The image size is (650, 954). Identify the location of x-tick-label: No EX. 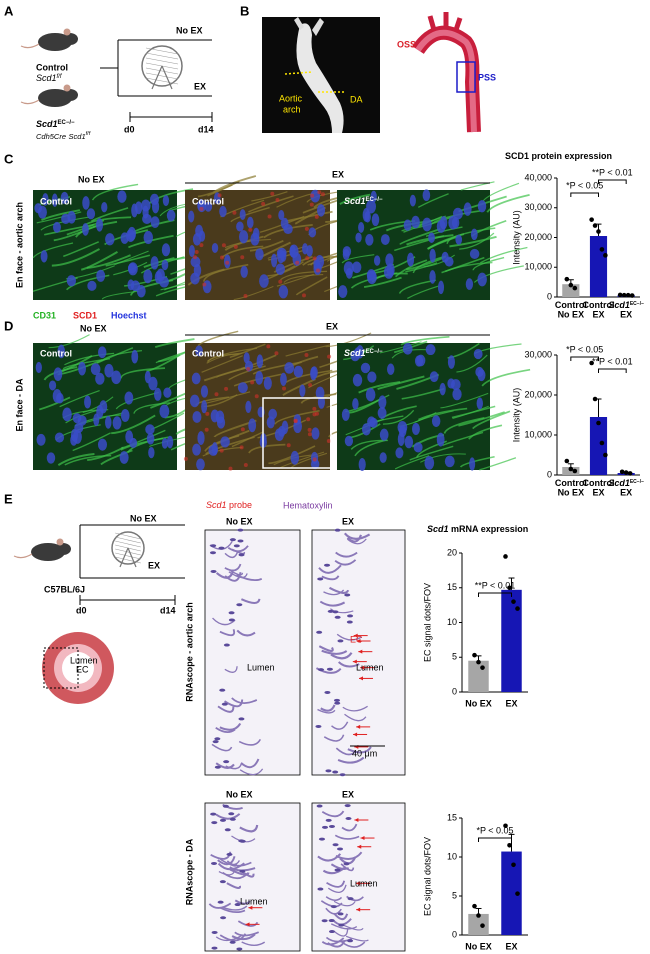
(478, 703).